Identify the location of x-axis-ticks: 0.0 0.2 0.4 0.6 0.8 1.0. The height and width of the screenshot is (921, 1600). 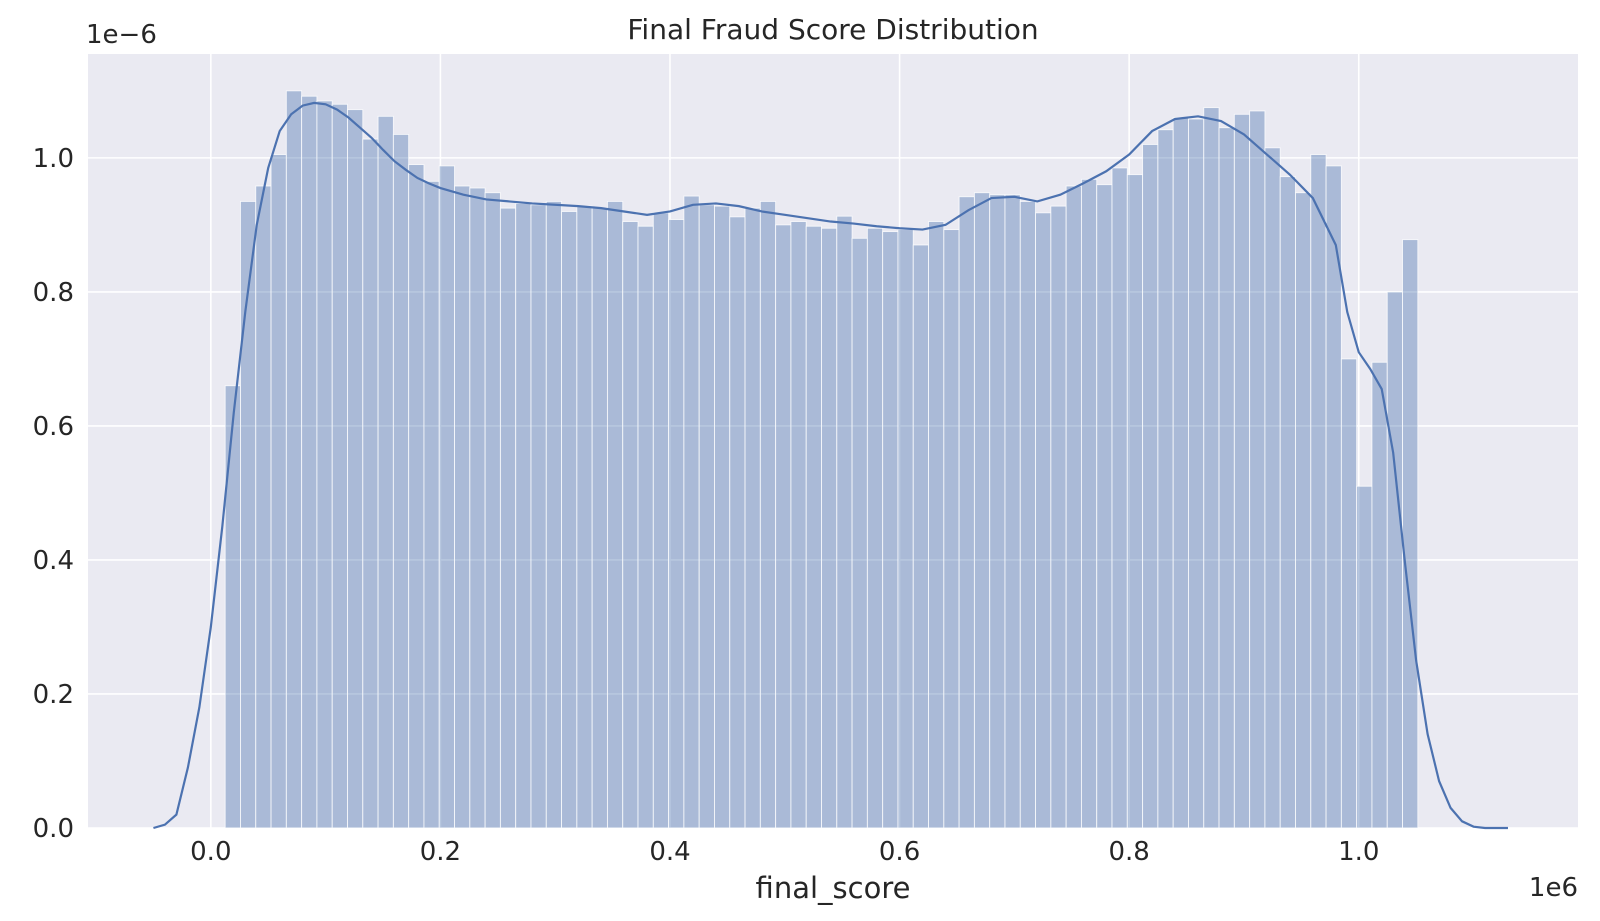
(784, 852).